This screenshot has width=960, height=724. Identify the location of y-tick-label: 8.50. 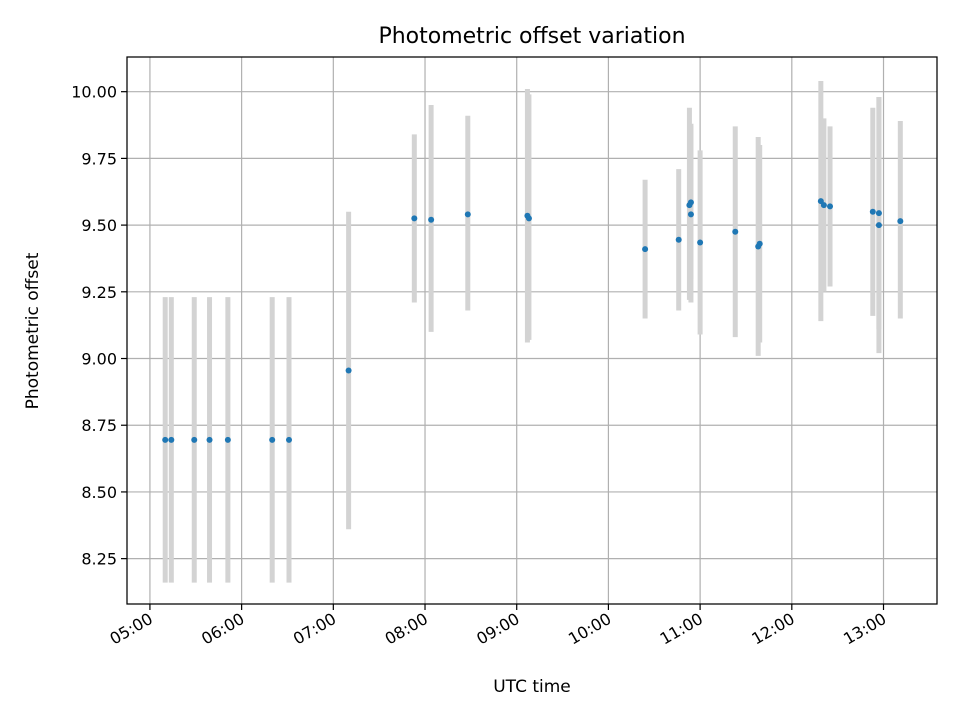
(99, 492).